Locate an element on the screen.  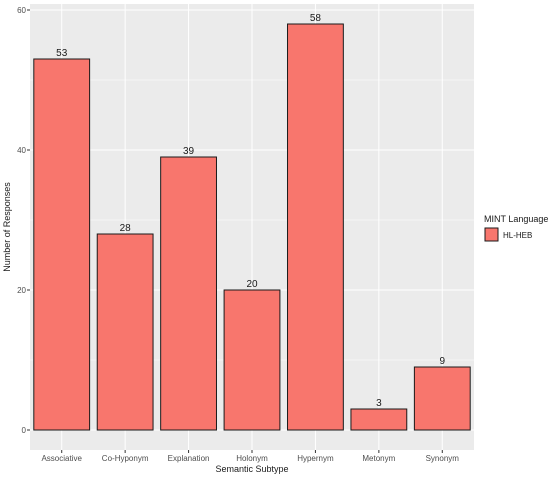
data-label-hypernym: 58 is located at coordinates (316, 18).